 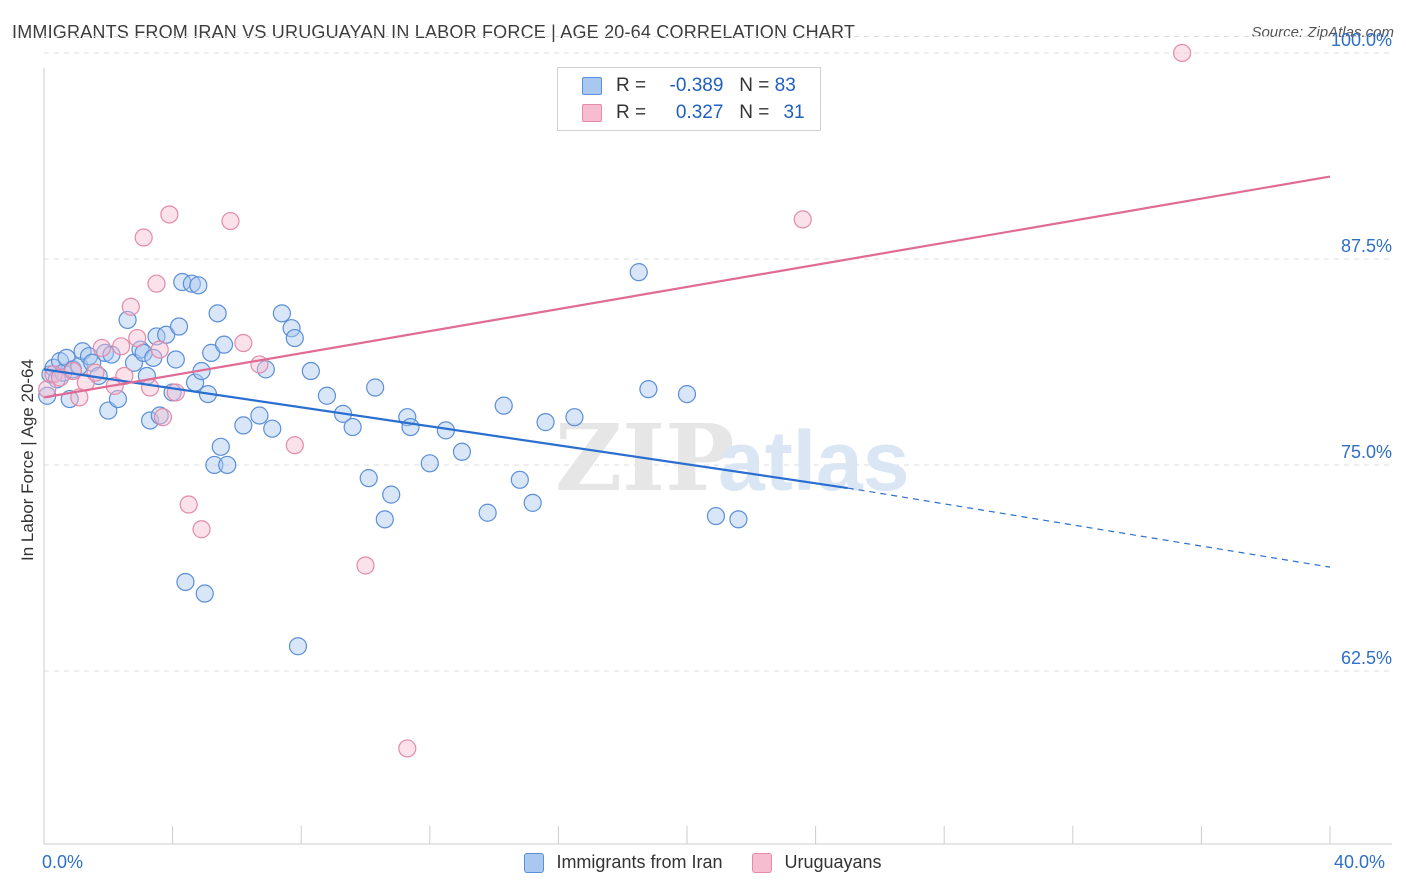 What do you see at coordinates (1361, 349) in the screenshot?
I see `y-tick-labels: 62.5% 75.0% 87.5% 100.0%` at bounding box center [1361, 349].